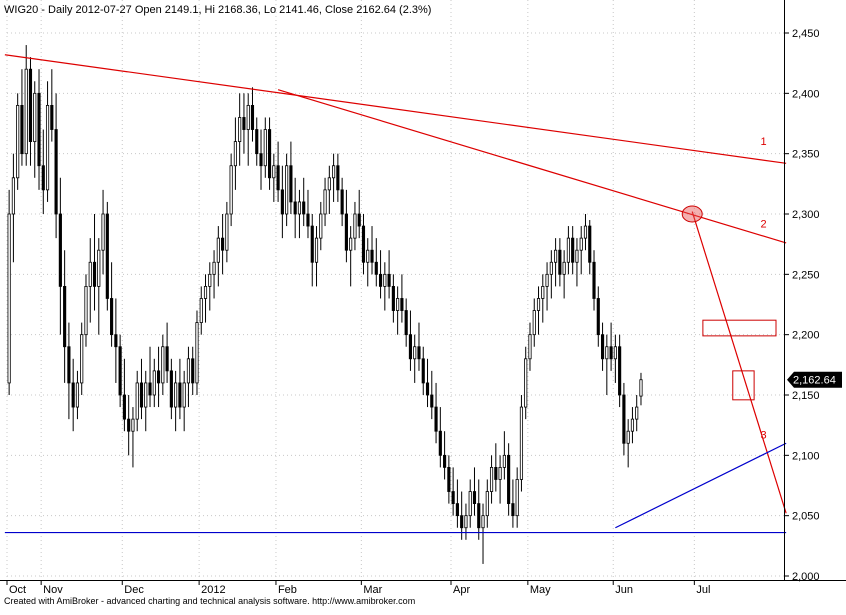 The height and width of the screenshot is (615, 846). What do you see at coordinates (814, 381) in the screenshot?
I see `last-close-label: 2,162.64` at bounding box center [814, 381].